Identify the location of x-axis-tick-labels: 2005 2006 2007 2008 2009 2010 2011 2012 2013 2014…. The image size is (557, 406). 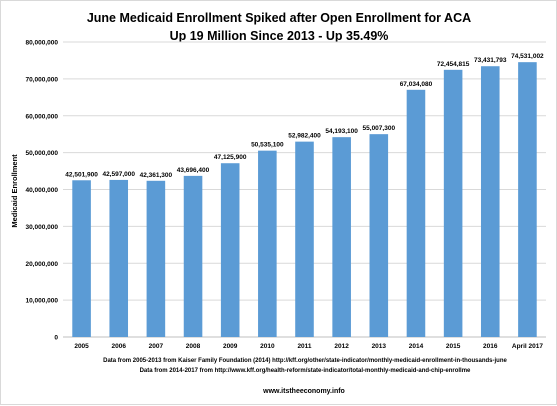
(308, 346).